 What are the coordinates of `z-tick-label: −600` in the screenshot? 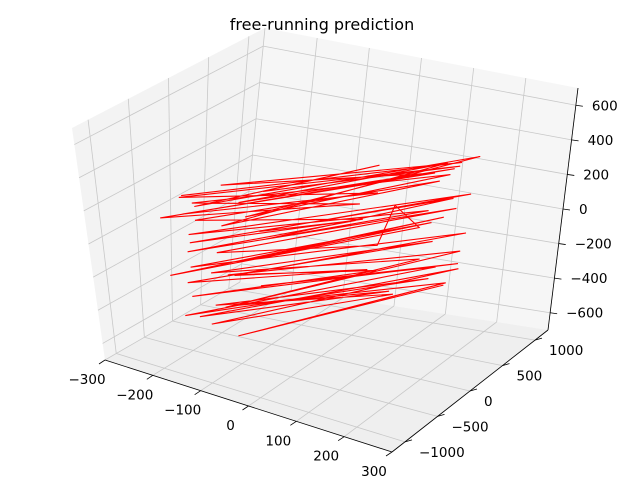 It's located at (584, 314).